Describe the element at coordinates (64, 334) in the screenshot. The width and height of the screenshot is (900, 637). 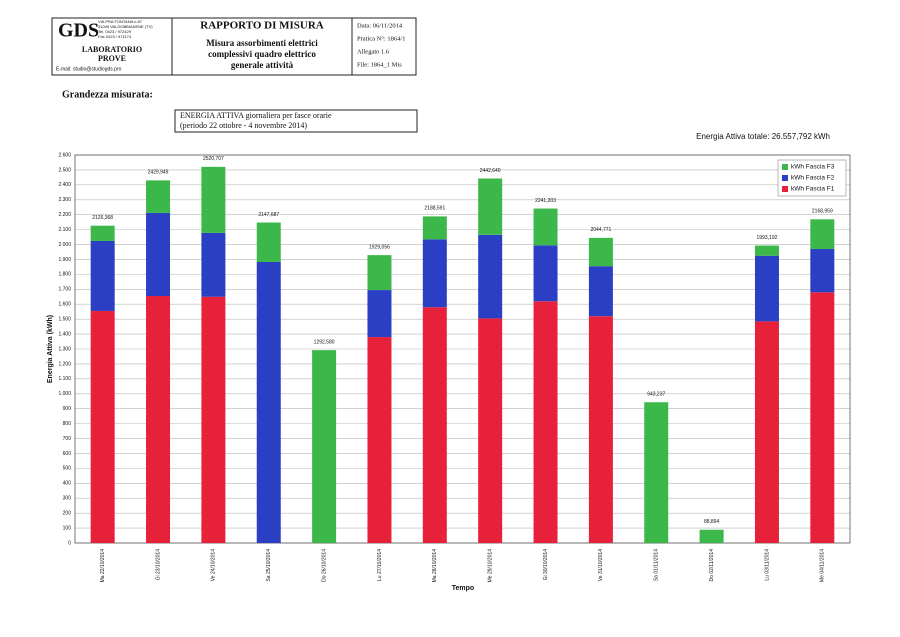
I see `y-tick-label: 1.400` at that location.